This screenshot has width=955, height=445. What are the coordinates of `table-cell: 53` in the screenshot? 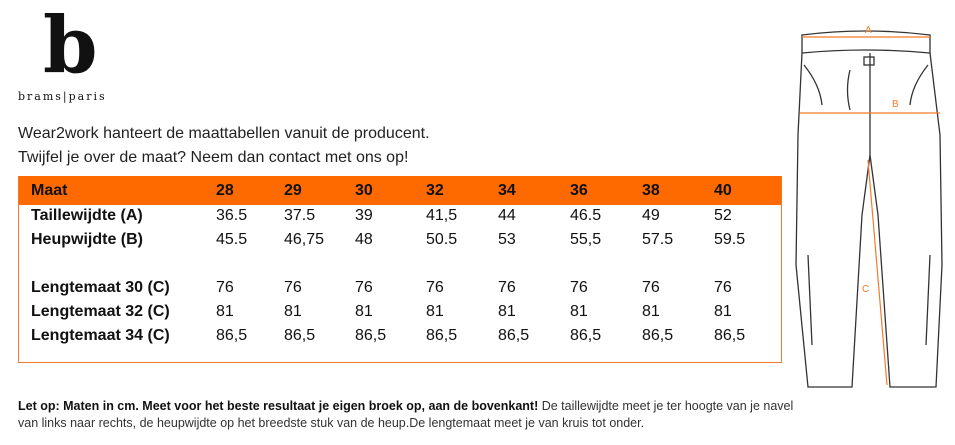 It's located at (507, 239).